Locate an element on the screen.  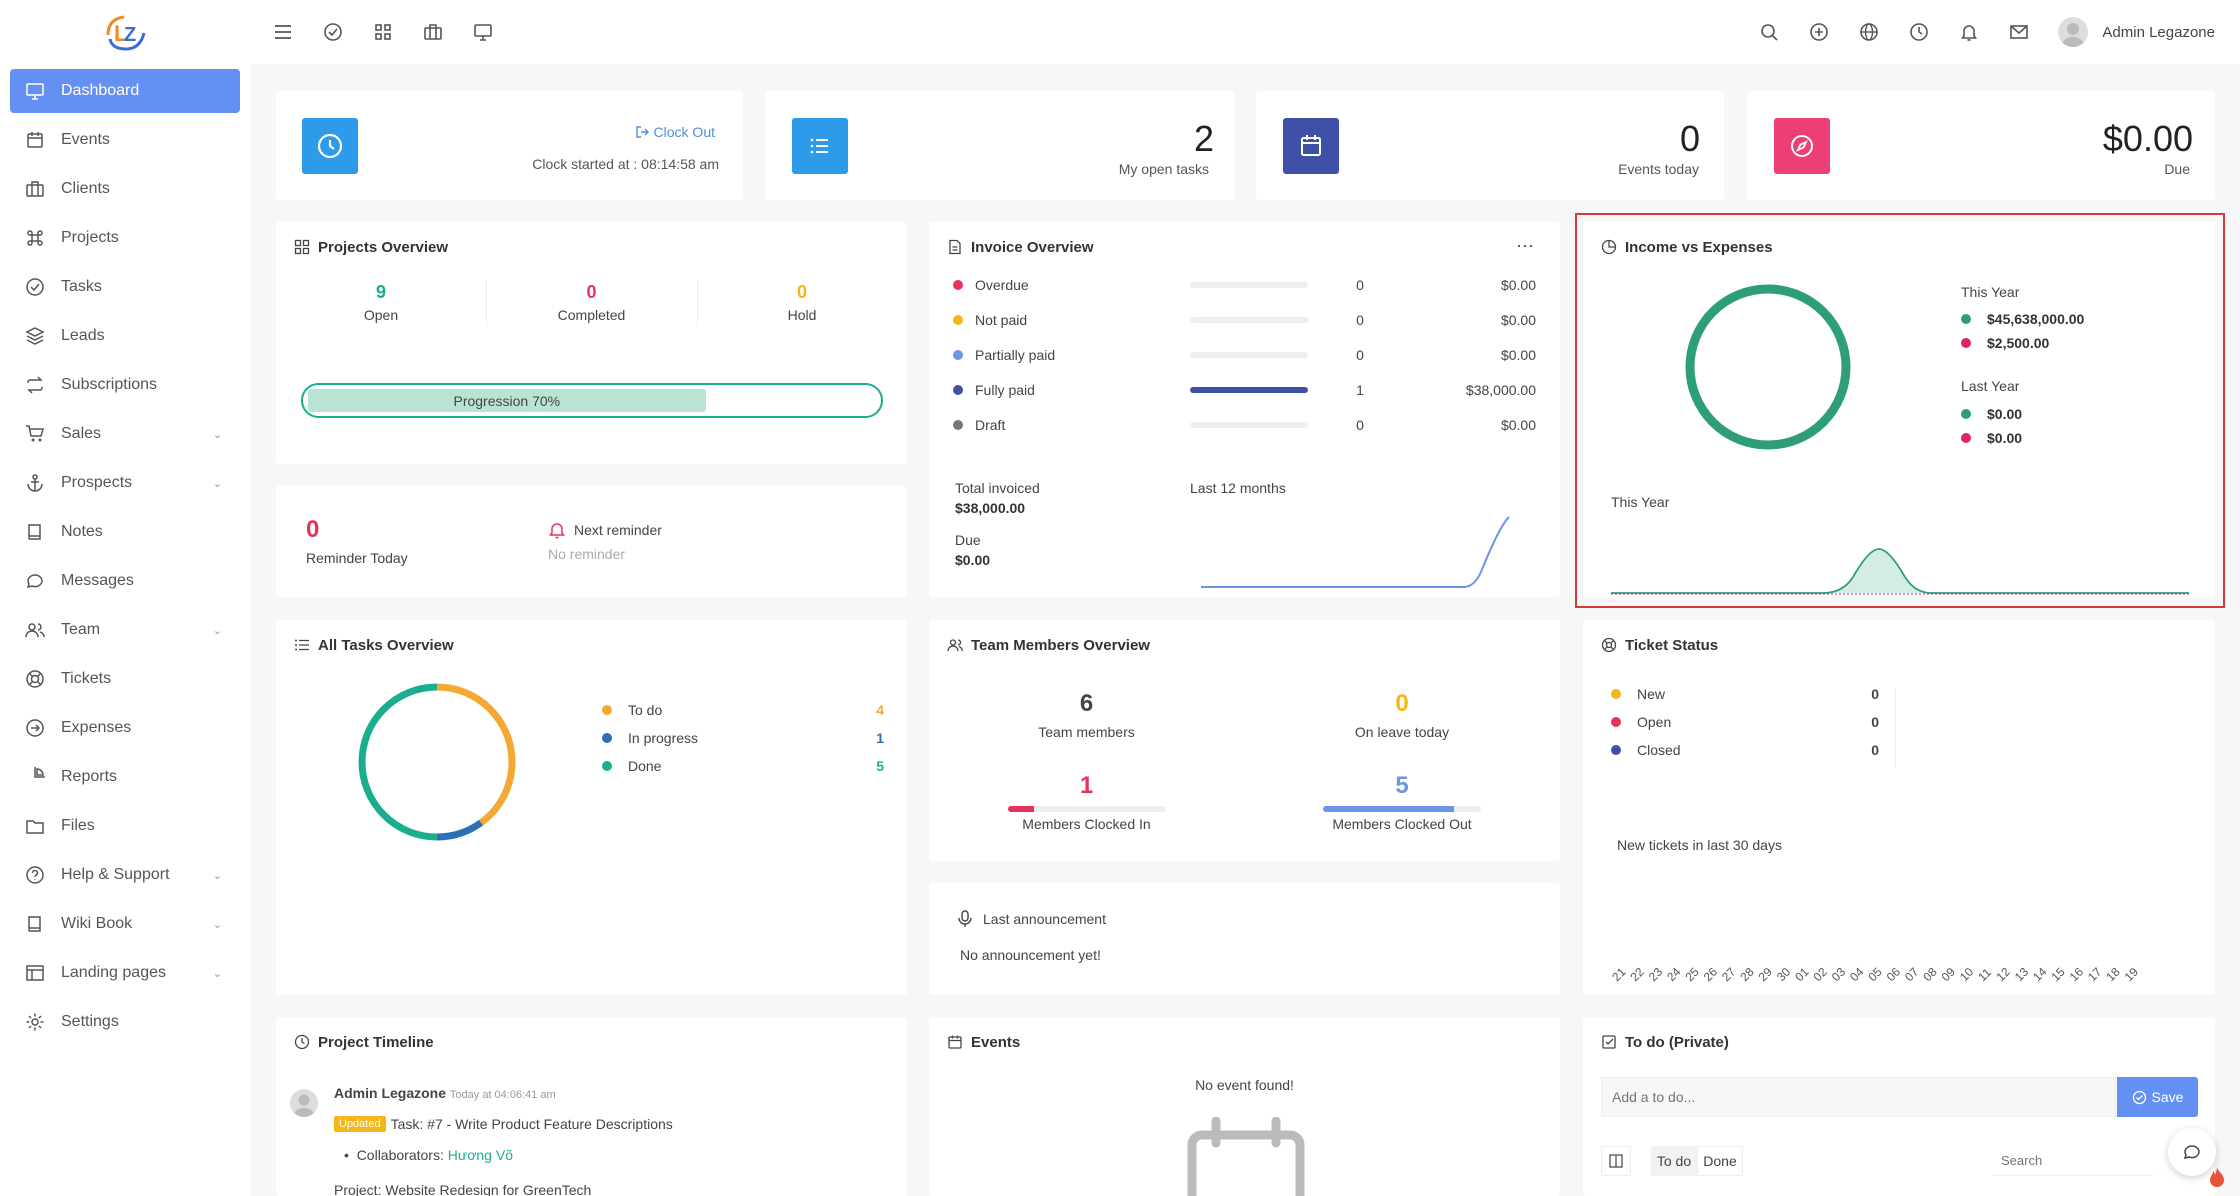
sidebar-item-leads: Leads is located at coordinates (125, 336).